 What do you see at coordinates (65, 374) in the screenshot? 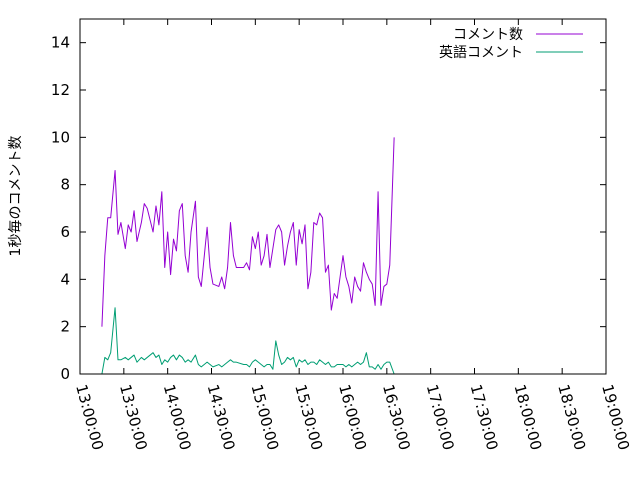
I see `y-tick-label: 0` at bounding box center [65, 374].